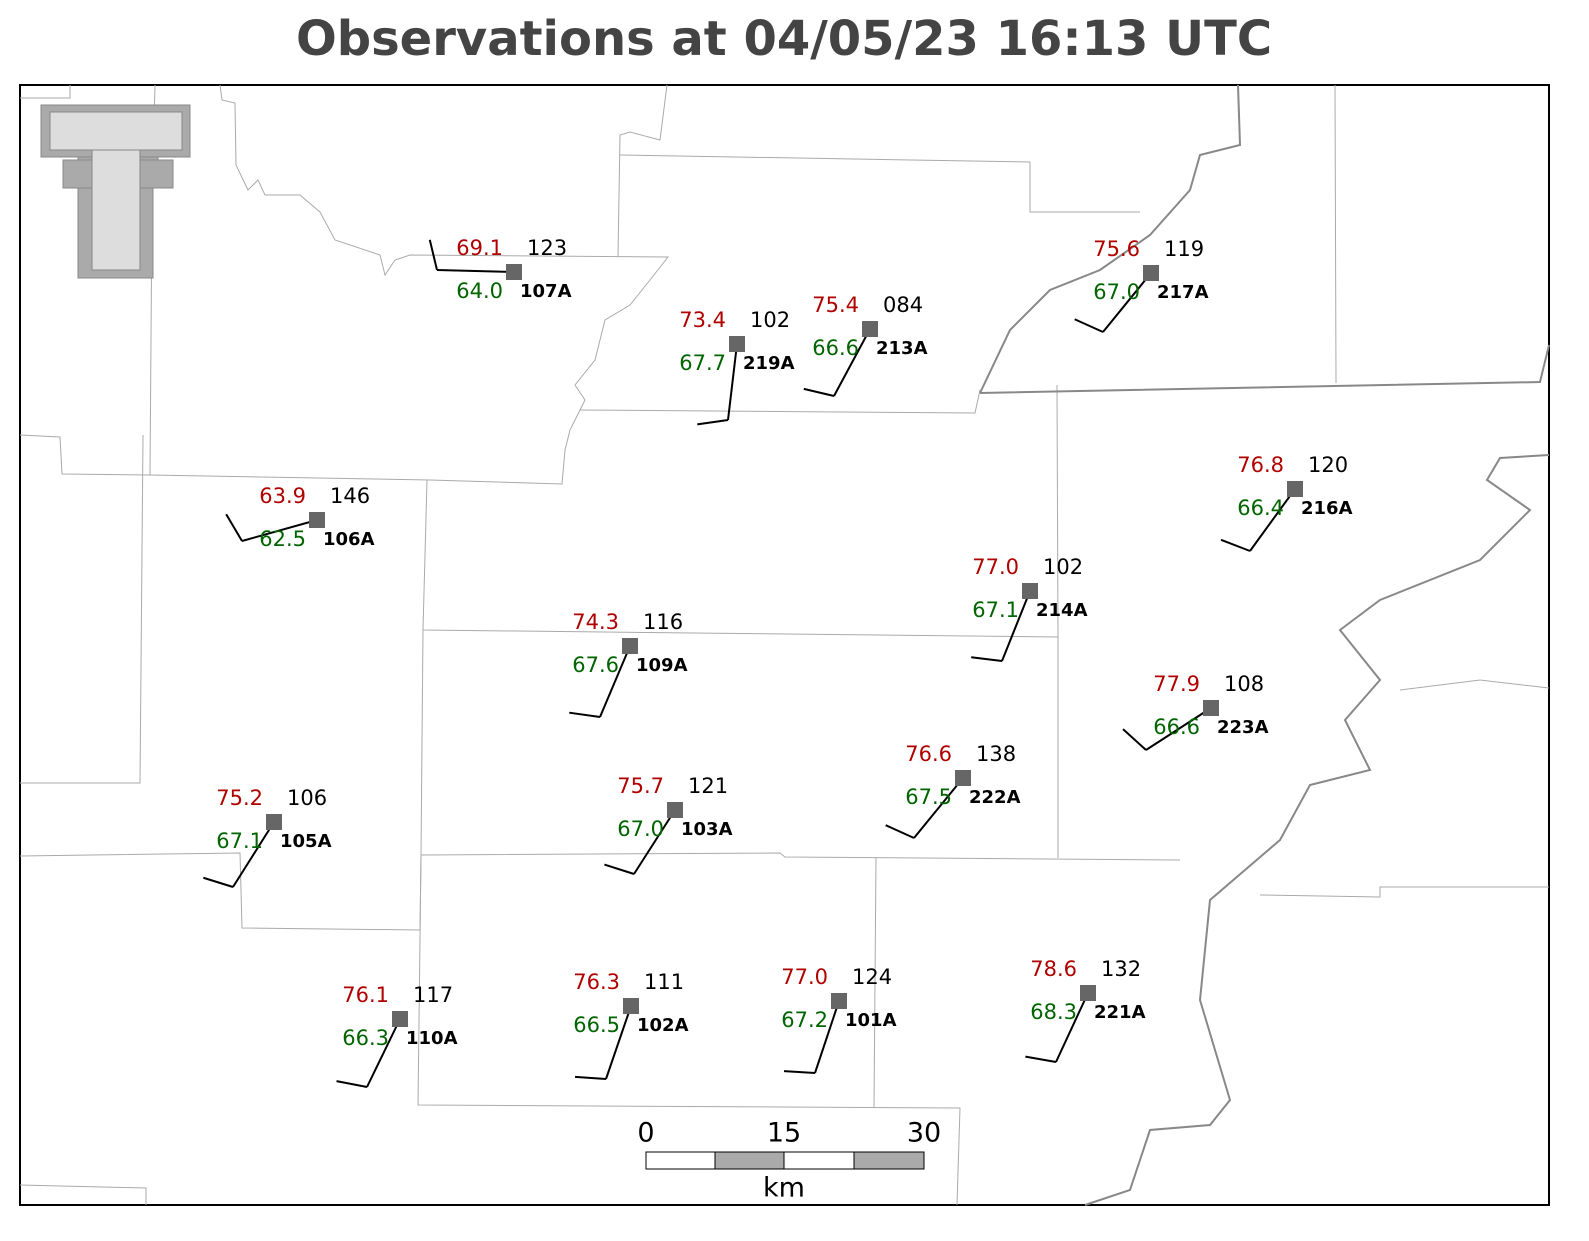  I want to click on dewpoint: 67.5, so click(928, 797).